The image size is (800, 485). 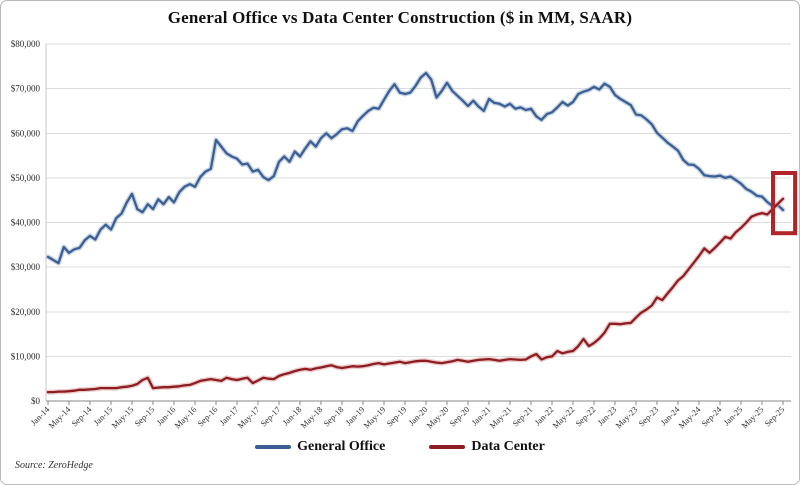 What do you see at coordinates (81, 416) in the screenshot?
I see `x-axis-tick-label: Sep-14` at bounding box center [81, 416].